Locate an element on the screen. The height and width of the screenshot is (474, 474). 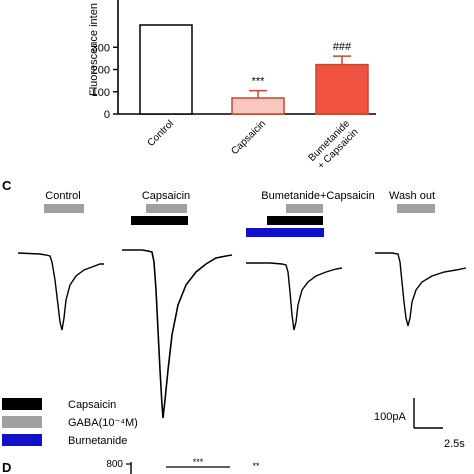
significance-annotation-2: *** is located at coordinates (259, 82).